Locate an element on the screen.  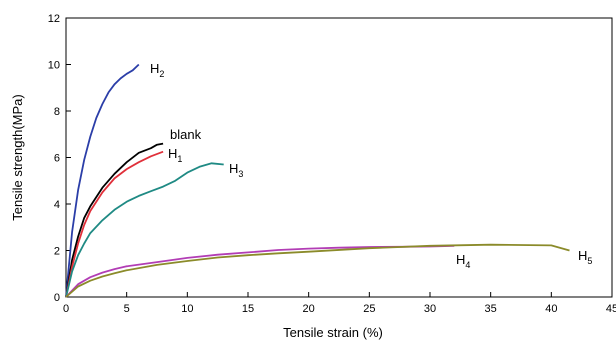
x-tick-label: 45 is located at coordinates (611, 309).